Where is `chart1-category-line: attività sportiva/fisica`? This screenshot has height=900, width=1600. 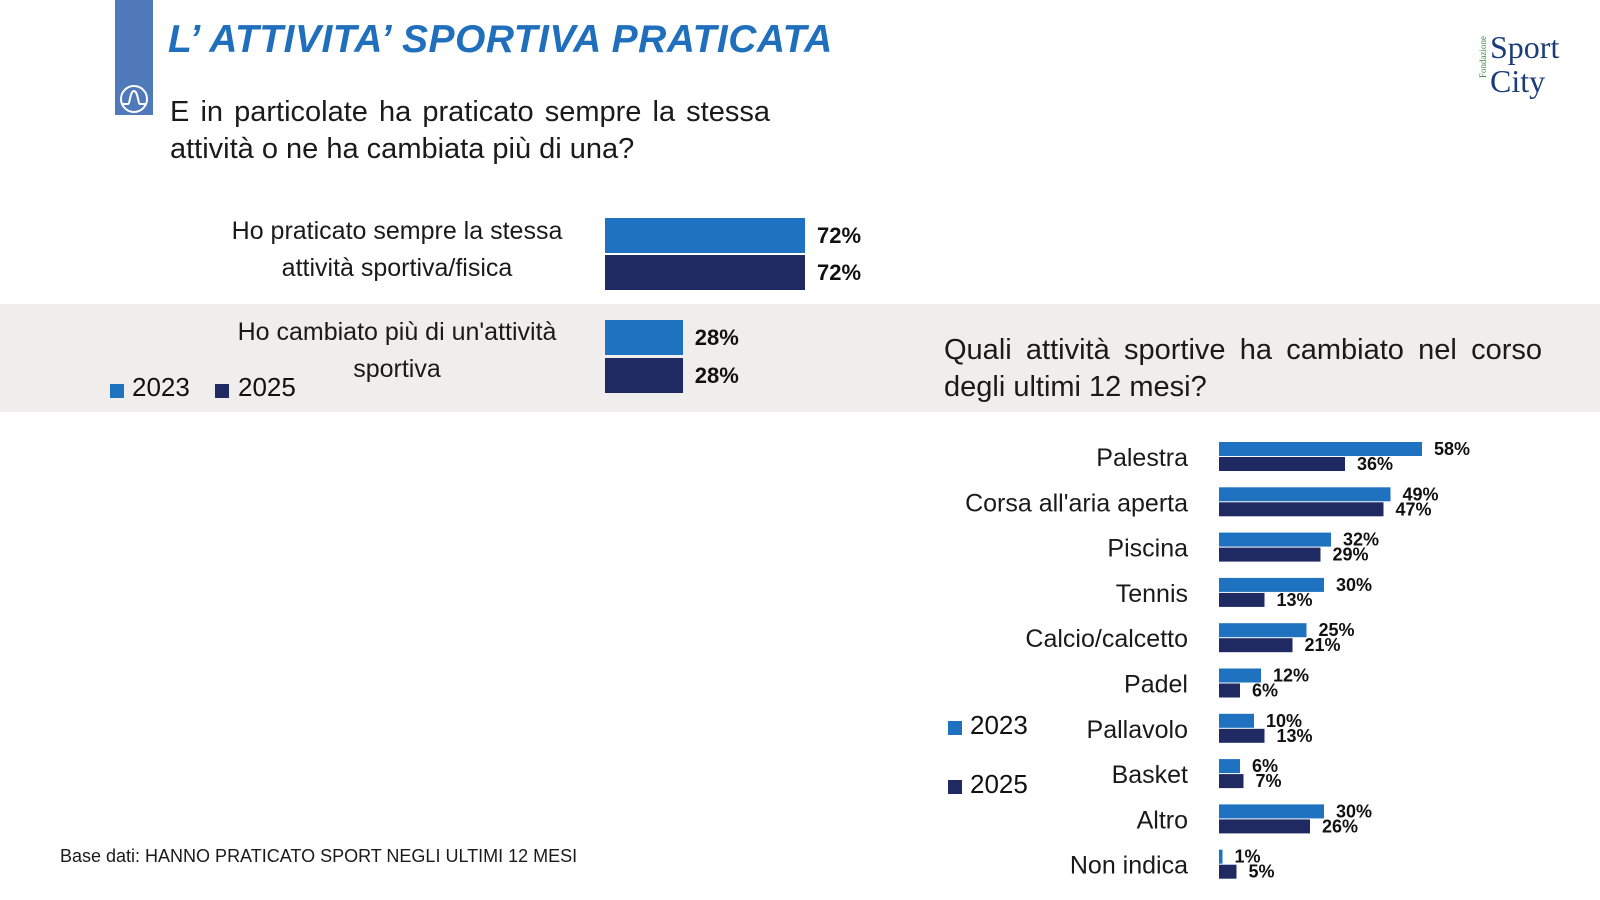 chart1-category-line: attività sportiva/fisica is located at coordinates (397, 268).